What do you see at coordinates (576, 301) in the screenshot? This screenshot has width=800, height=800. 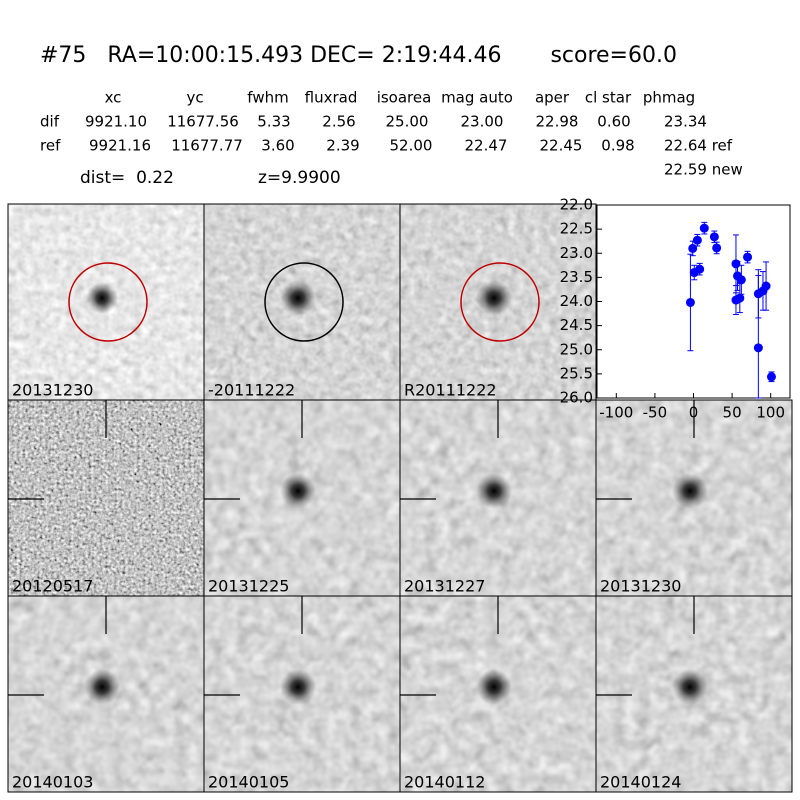 I see `y-tick-label: 24.0` at bounding box center [576, 301].